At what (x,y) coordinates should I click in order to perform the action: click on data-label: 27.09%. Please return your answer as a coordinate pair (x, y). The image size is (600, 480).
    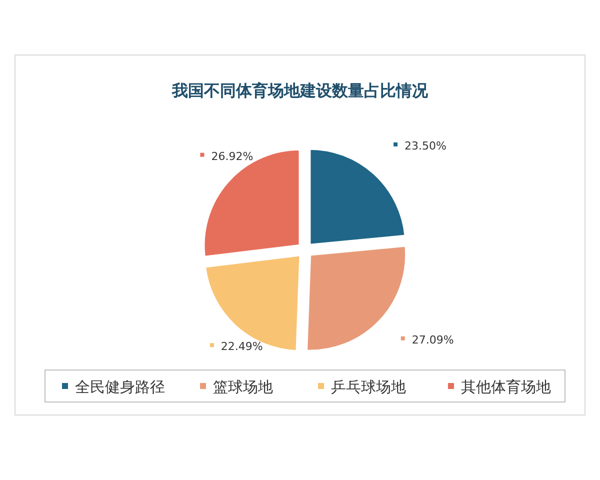
    Looking at the image, I should click on (433, 339).